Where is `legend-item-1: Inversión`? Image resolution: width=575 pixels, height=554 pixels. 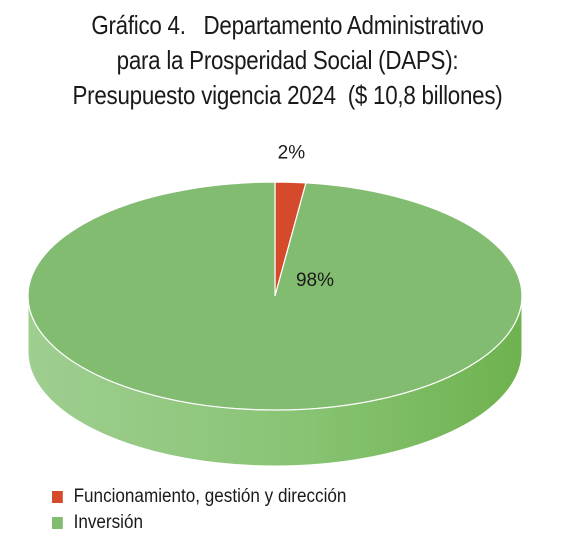
legend-item-1: Inversión is located at coordinates (199, 523).